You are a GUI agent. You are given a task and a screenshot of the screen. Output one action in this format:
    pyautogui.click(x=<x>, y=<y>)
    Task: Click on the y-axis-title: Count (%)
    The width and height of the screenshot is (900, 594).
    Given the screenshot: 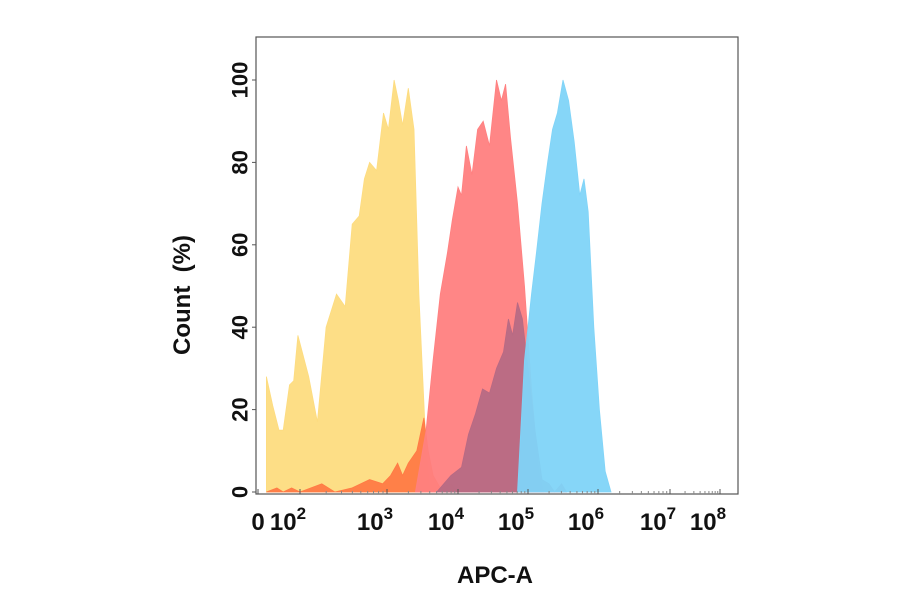 What is the action you would take?
    pyautogui.click(x=182, y=295)
    